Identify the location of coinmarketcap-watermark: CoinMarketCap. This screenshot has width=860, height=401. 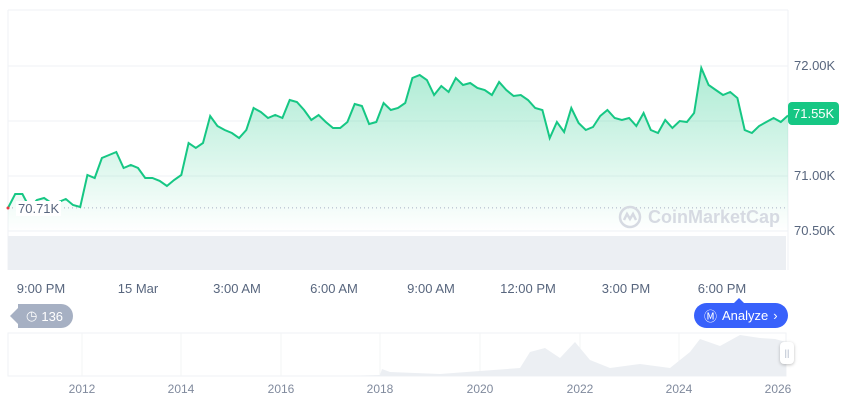
(699, 217).